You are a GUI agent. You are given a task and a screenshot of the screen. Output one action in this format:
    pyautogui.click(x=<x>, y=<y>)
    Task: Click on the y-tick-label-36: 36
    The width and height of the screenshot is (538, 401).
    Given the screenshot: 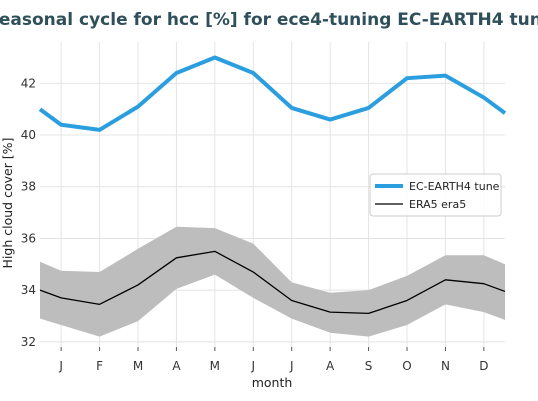 What is the action you would take?
    pyautogui.click(x=28, y=238)
    